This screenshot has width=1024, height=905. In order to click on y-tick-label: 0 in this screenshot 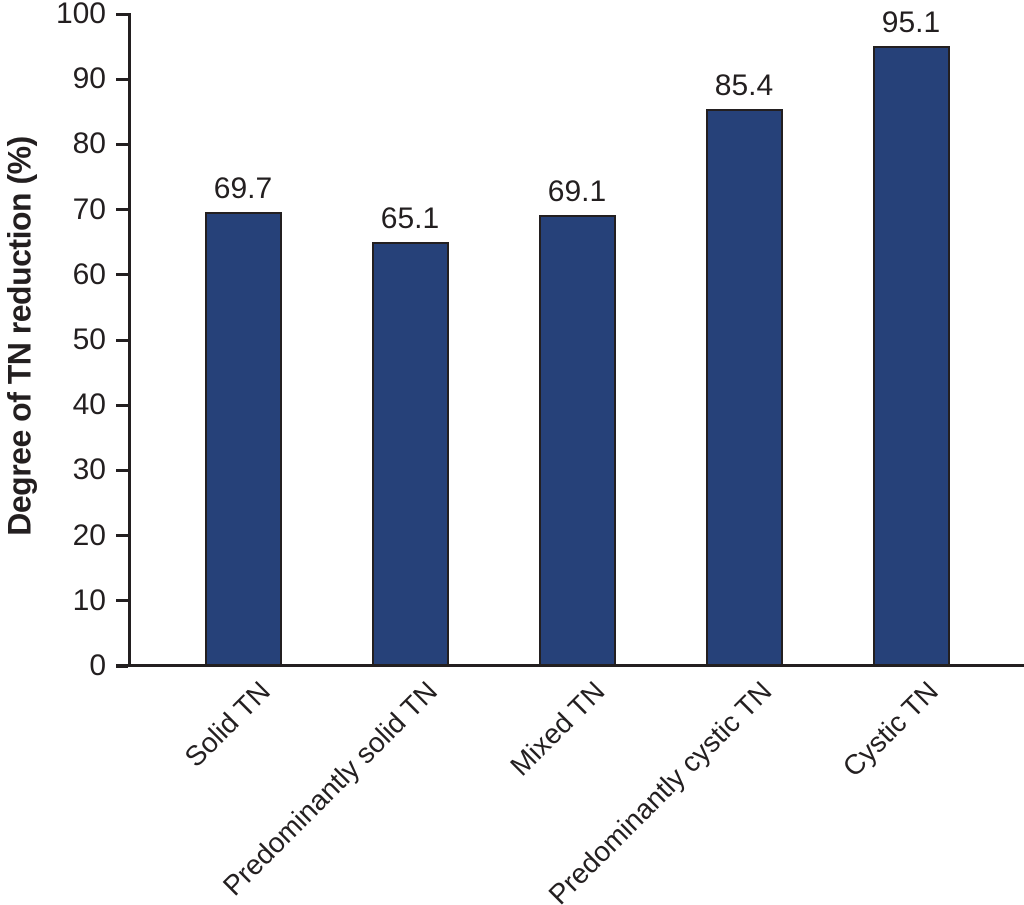, I will do `click(97, 665)`.